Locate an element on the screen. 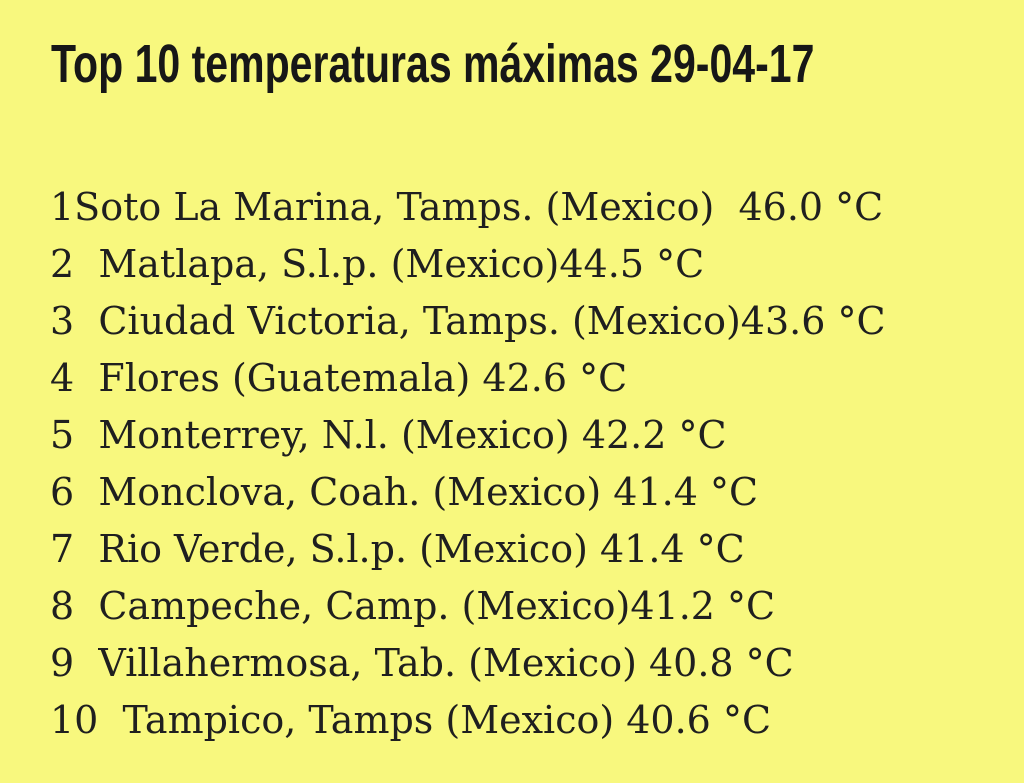  temperature-row: 9 Villahermosa, Tab. (Mexico) 40.8 °C is located at coordinates (422, 663).